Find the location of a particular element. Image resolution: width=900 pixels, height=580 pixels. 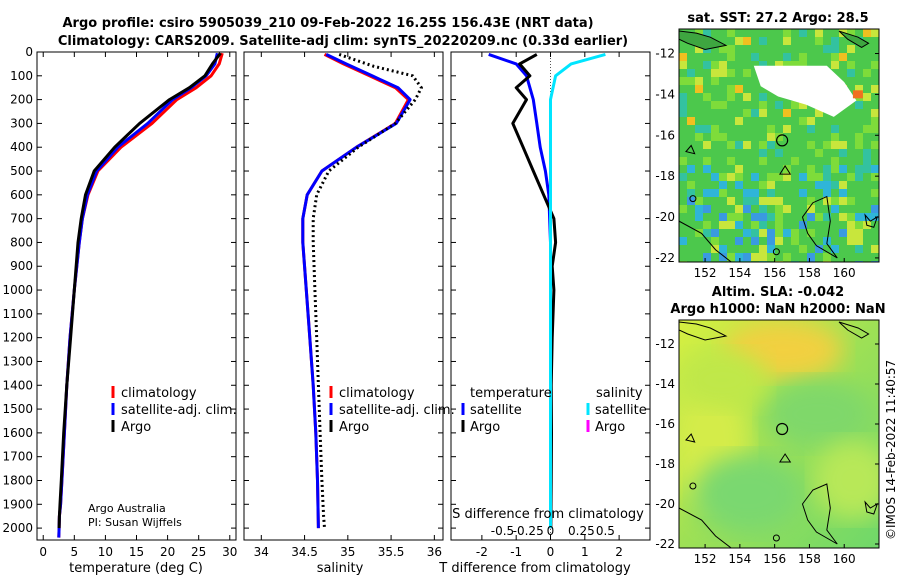

coastline-solomons is located at coordinates (854, 330).